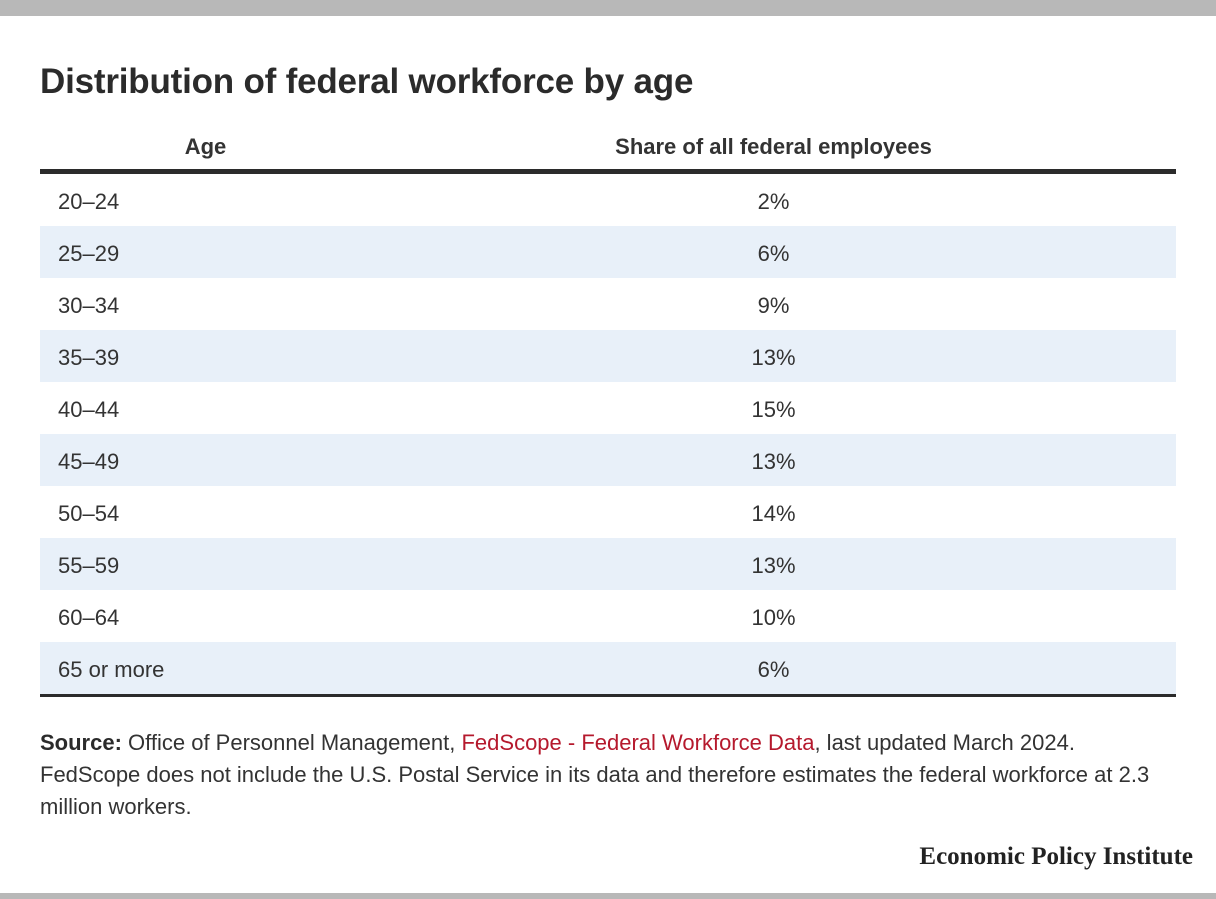 This screenshot has width=1216, height=899. Describe the element at coordinates (89, 409) in the screenshot. I see `cell-age: 40–44` at that location.